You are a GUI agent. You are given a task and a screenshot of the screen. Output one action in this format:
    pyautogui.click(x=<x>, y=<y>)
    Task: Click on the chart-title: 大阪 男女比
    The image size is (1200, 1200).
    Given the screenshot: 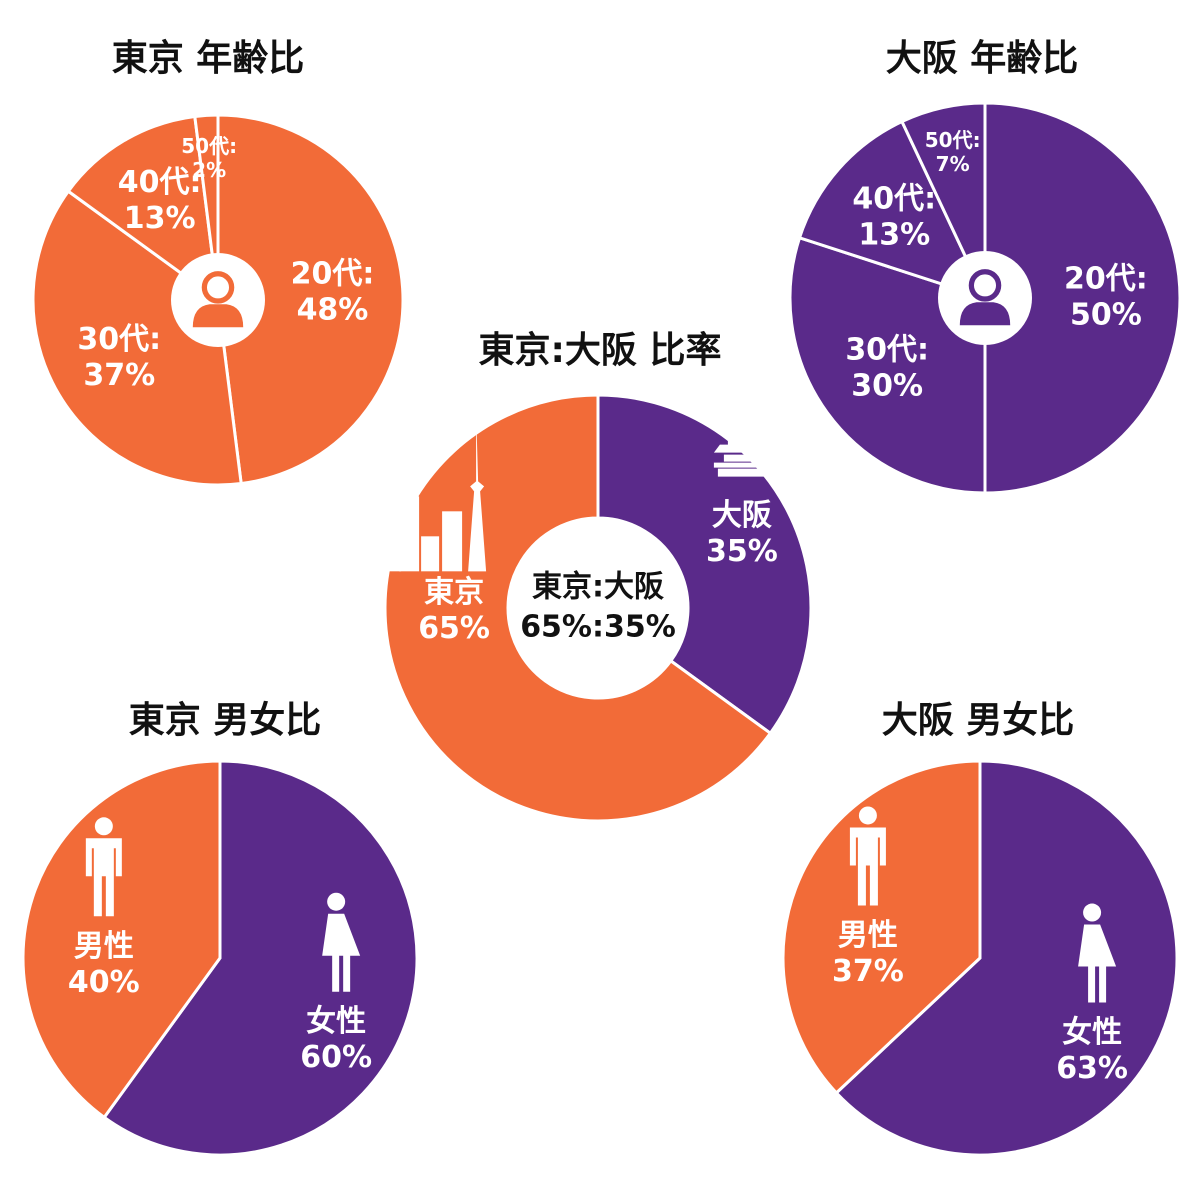 What is the action you would take?
    pyautogui.click(x=978, y=720)
    